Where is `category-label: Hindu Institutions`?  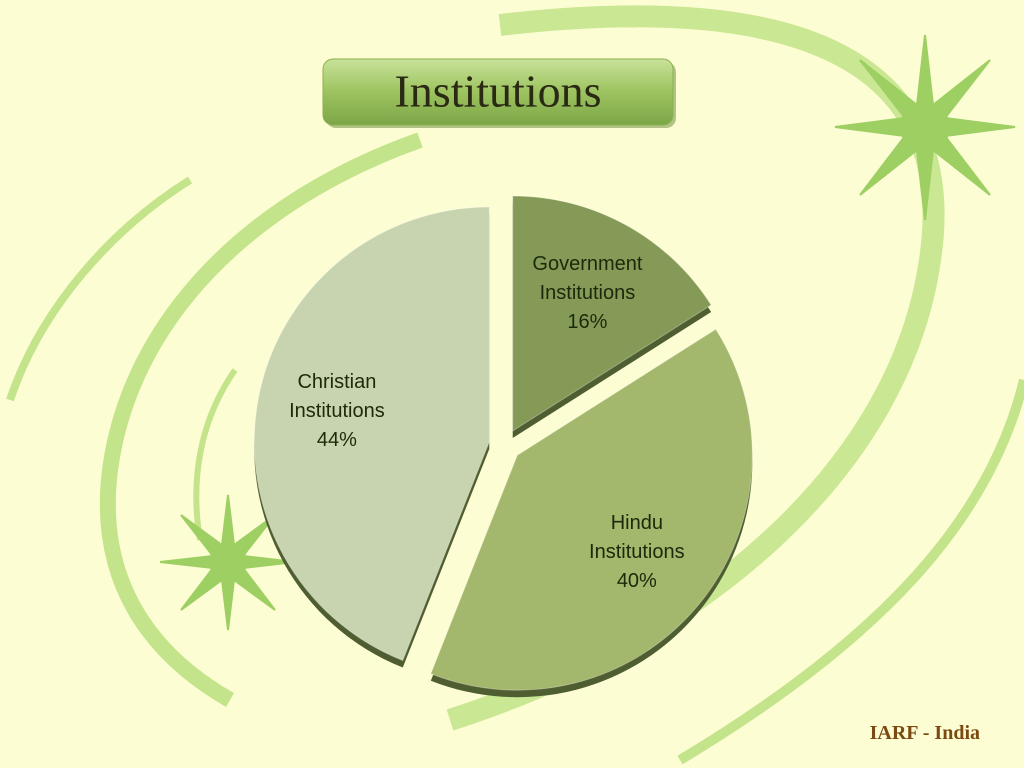
category-label: Hindu Institutions is located at coordinates (637, 538).